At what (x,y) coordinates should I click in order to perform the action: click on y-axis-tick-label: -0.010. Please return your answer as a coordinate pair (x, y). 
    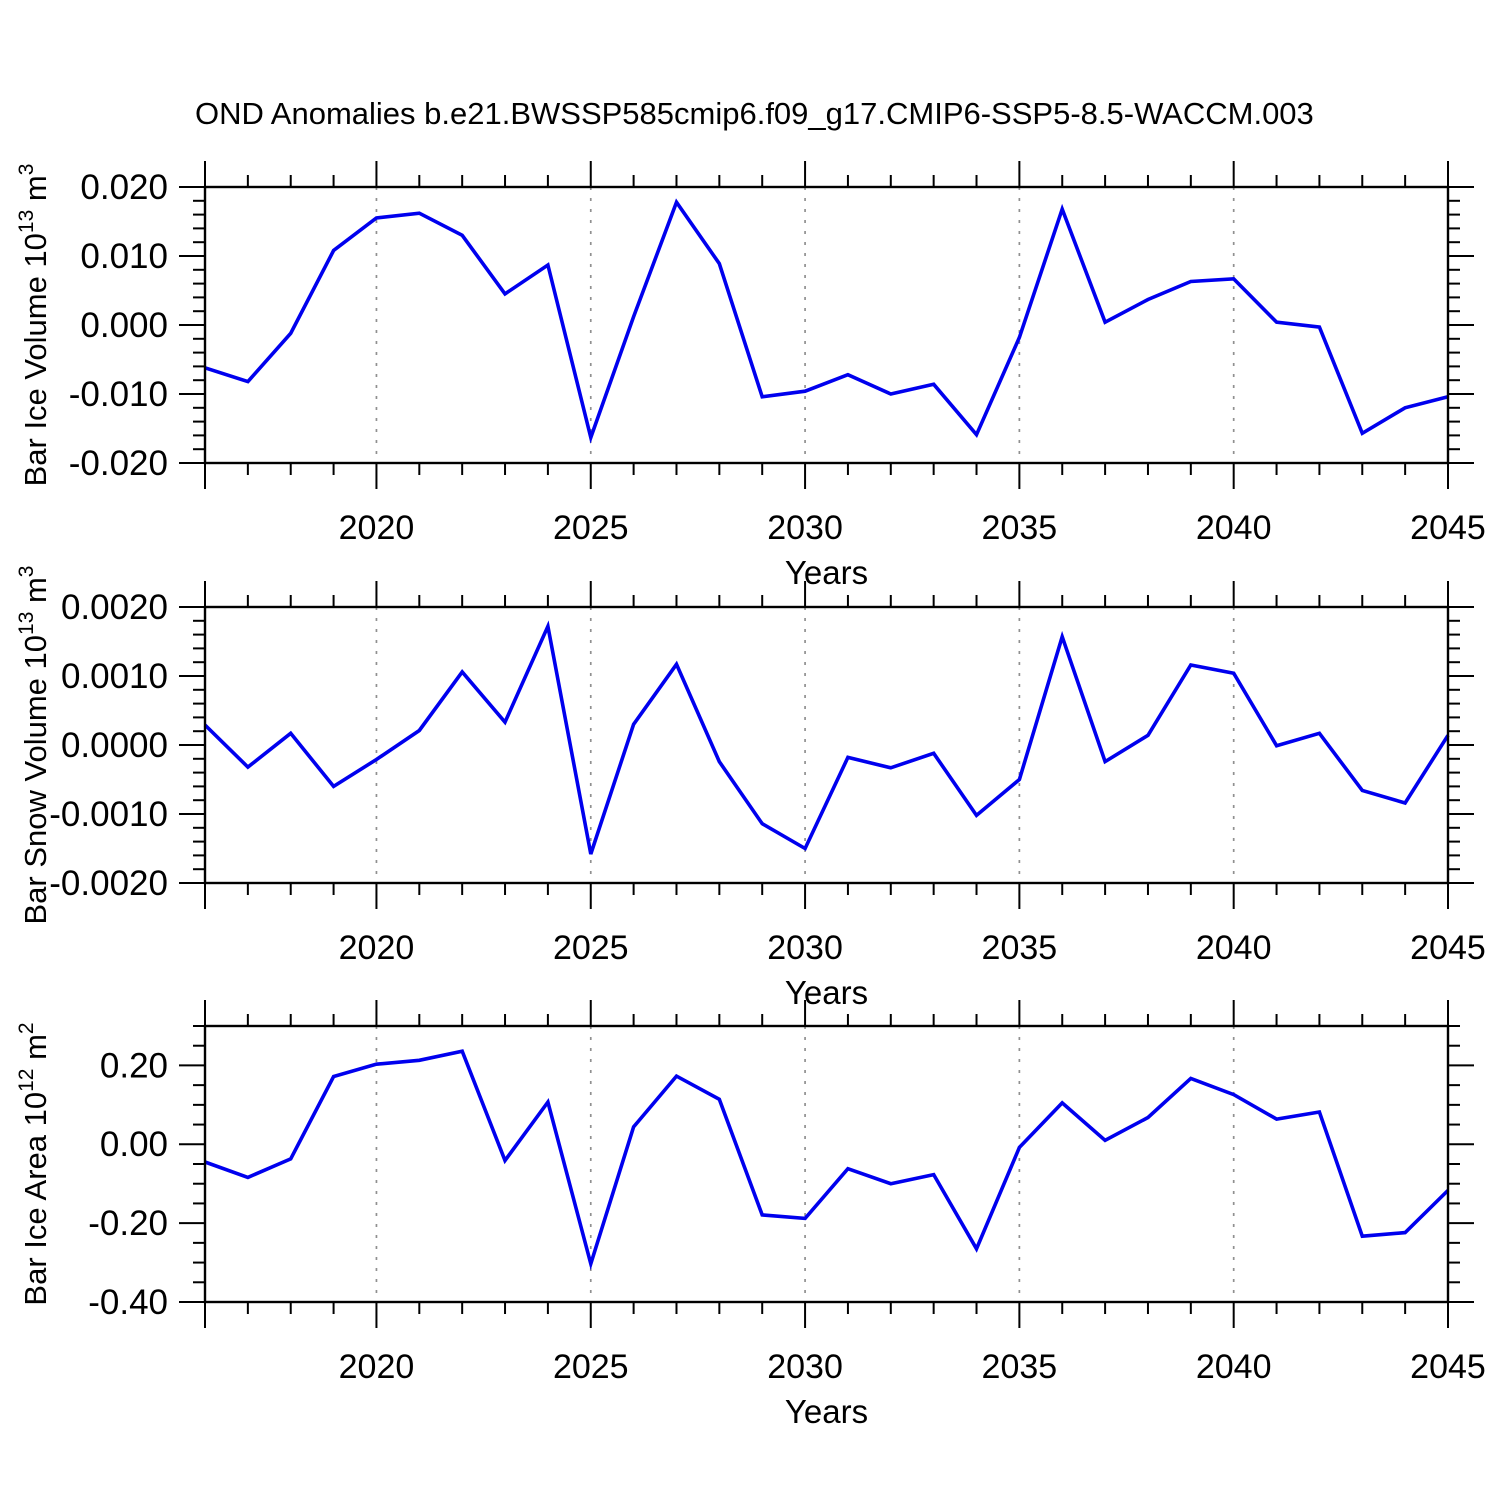
    Looking at the image, I should click on (118, 394).